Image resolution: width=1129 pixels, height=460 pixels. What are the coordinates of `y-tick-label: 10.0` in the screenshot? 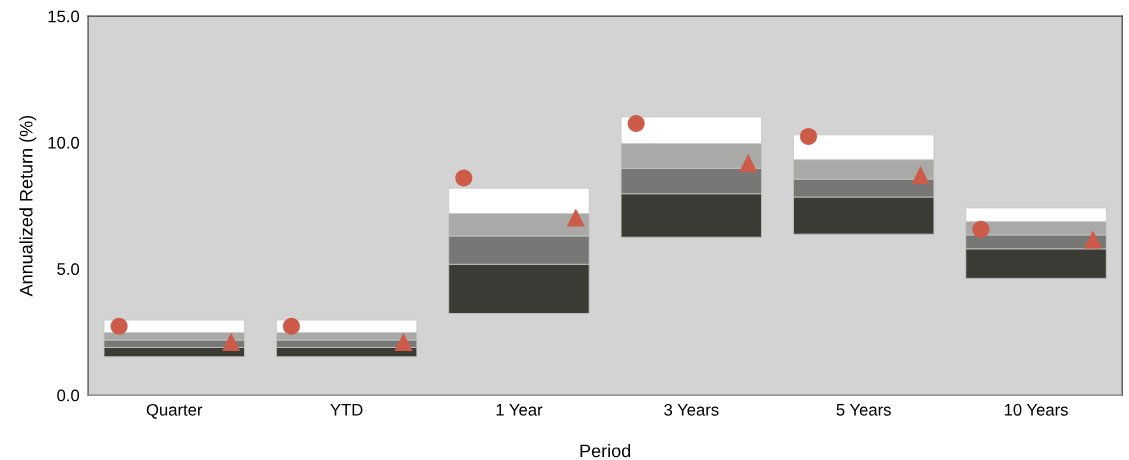 It's located at (64, 142).